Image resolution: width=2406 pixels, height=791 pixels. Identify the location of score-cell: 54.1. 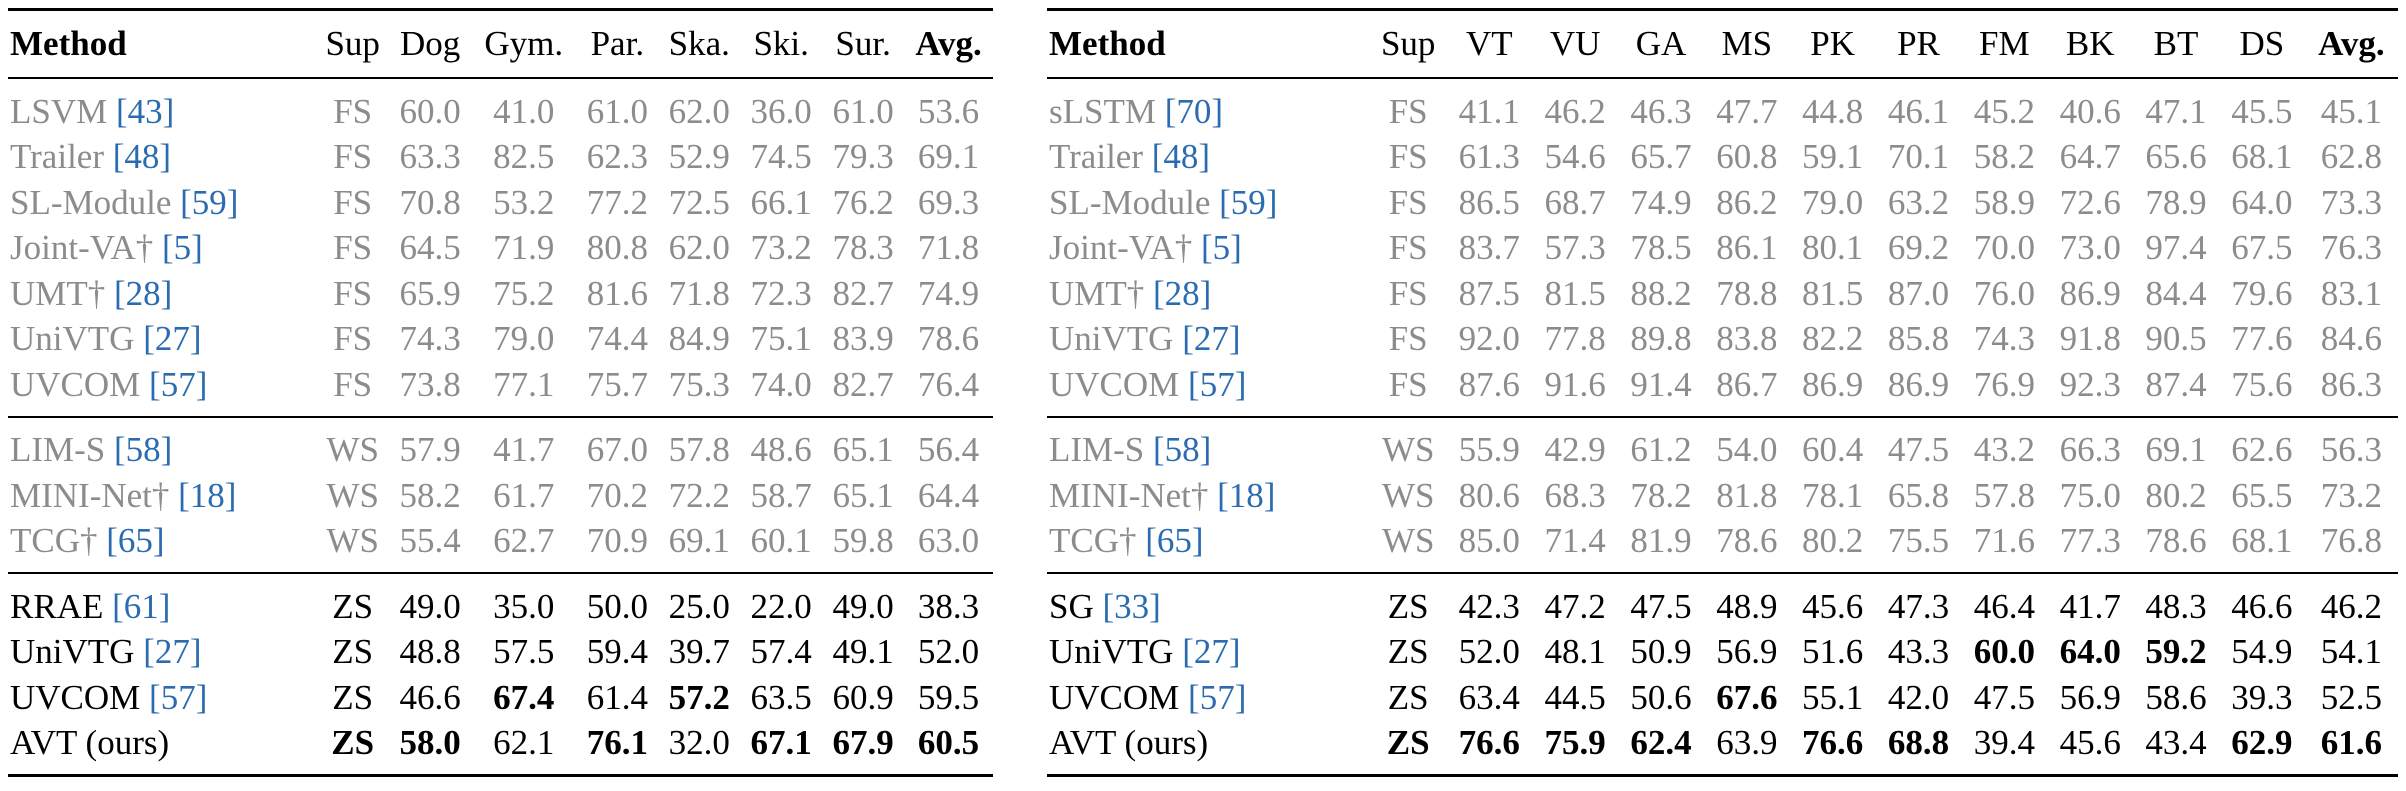
(2351, 652).